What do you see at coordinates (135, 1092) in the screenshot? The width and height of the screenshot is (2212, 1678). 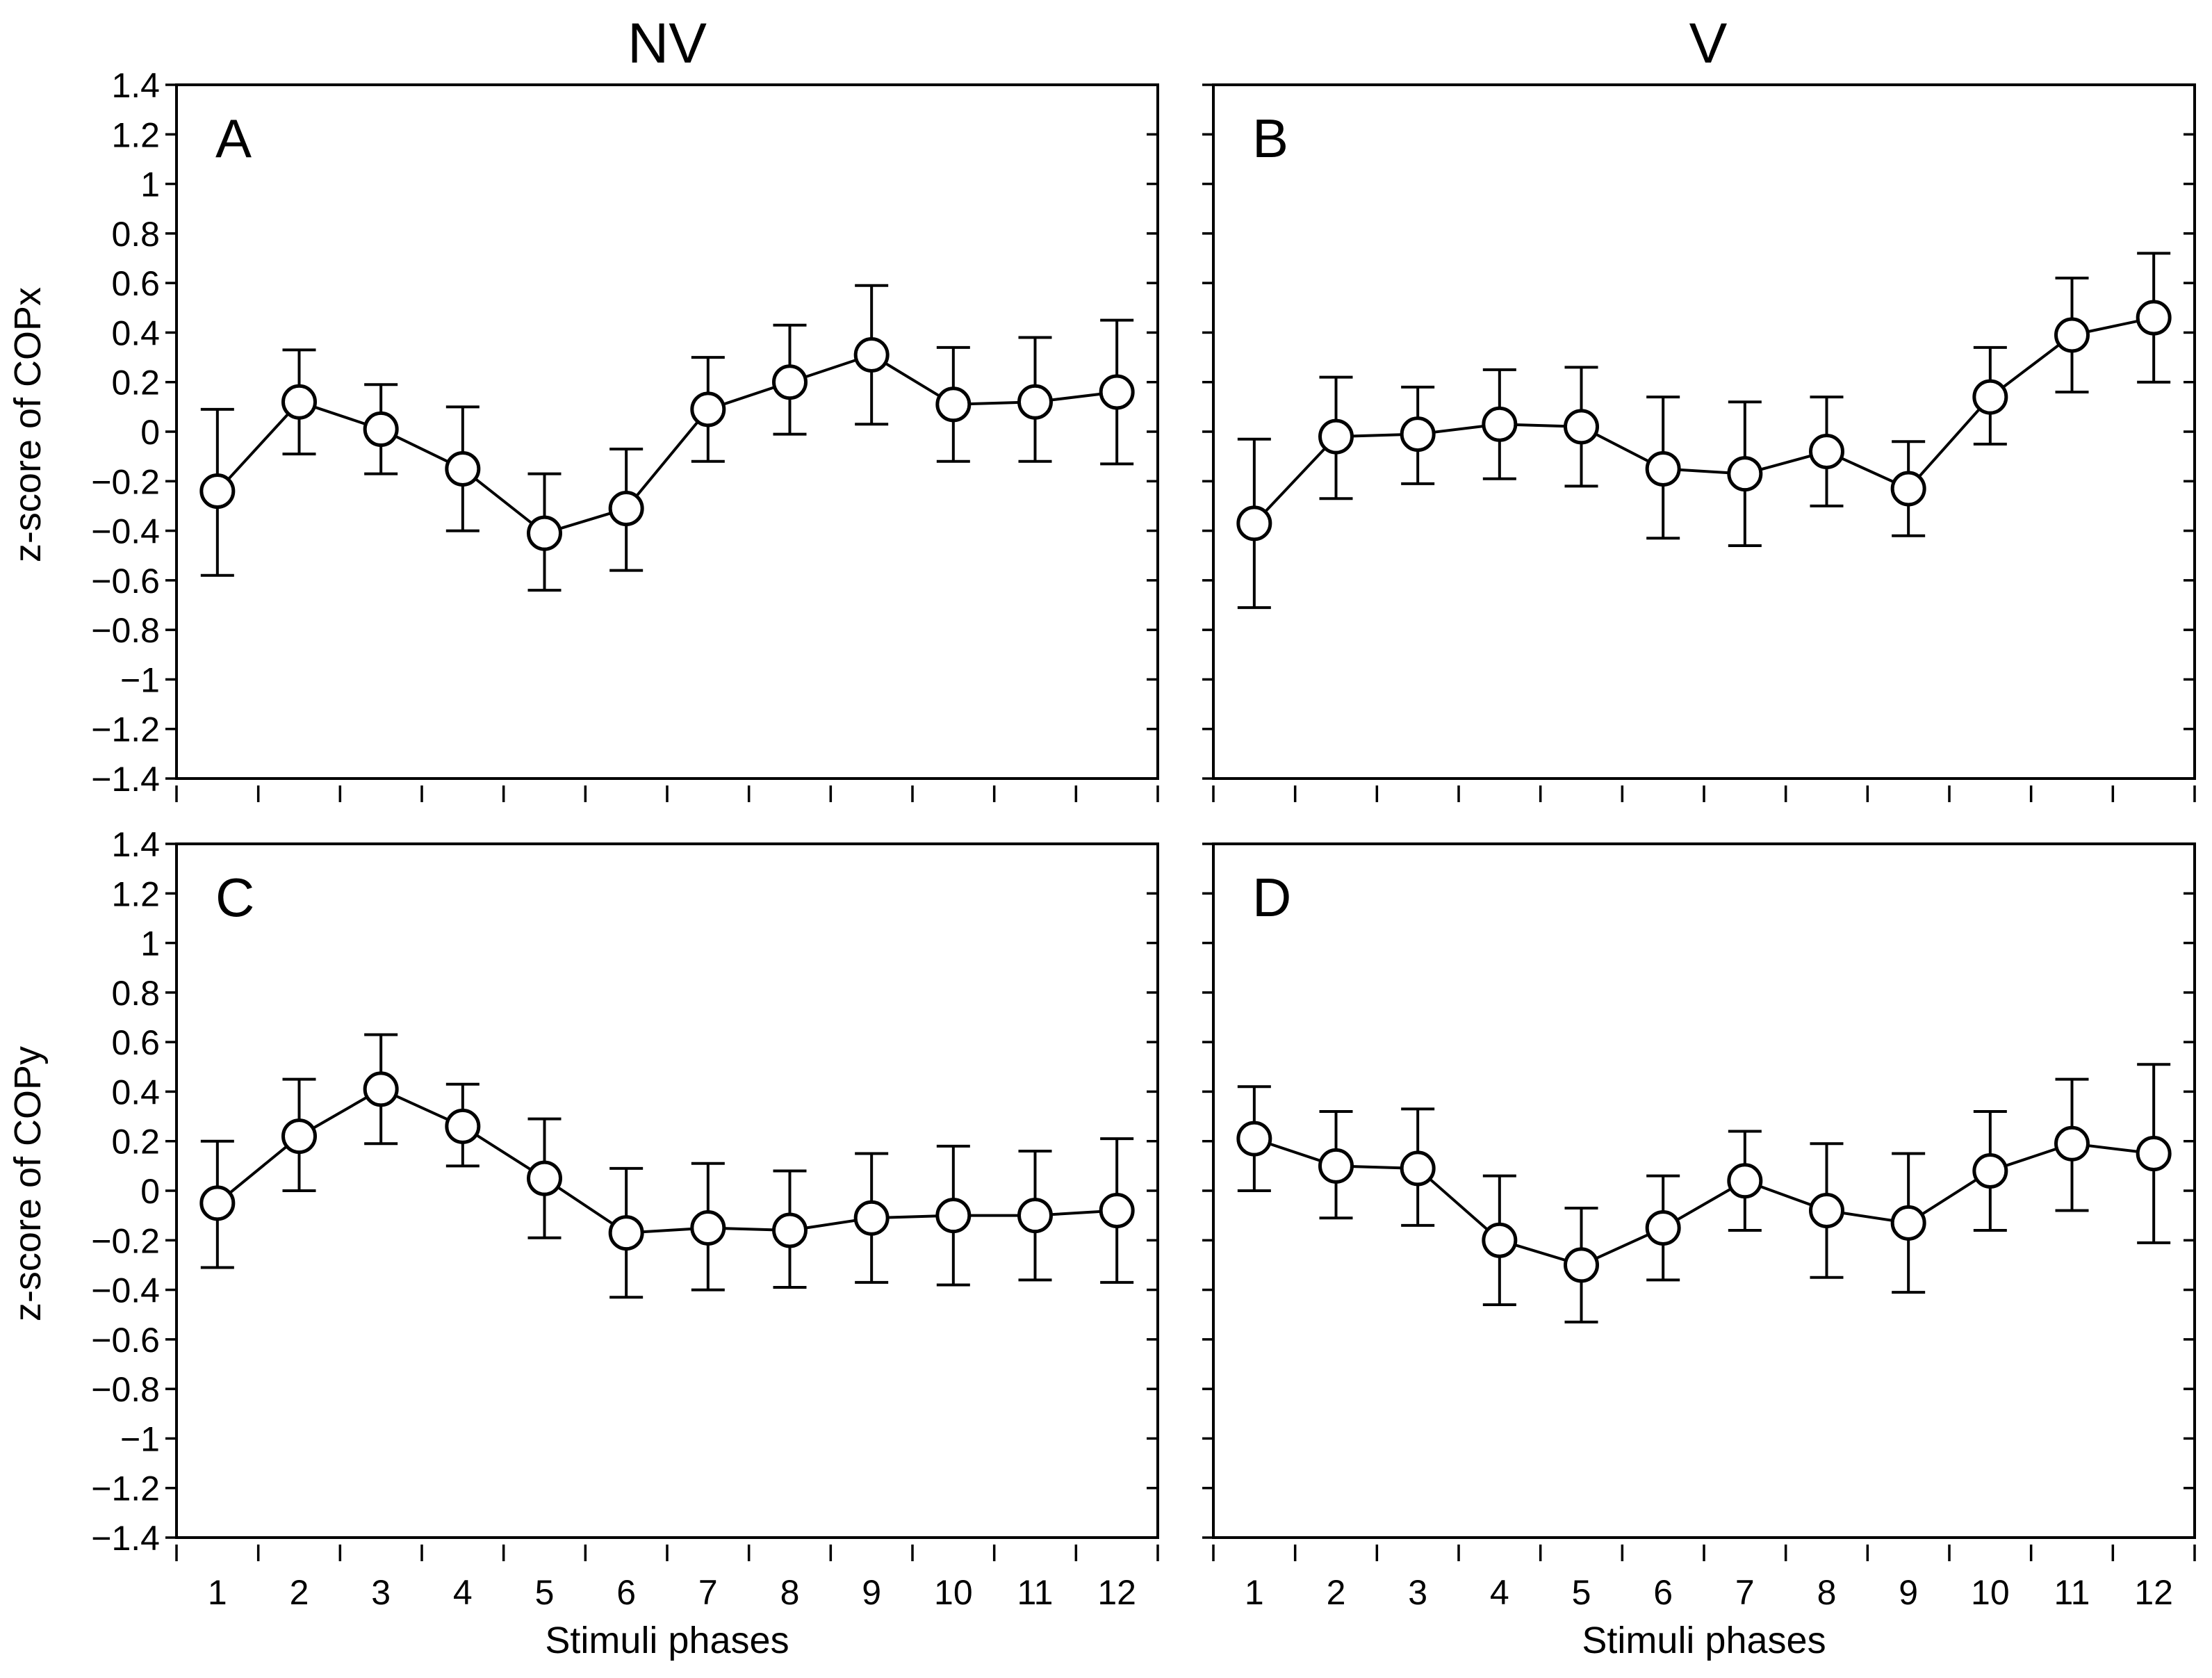 I see `y-tick-label: 0.4` at bounding box center [135, 1092].